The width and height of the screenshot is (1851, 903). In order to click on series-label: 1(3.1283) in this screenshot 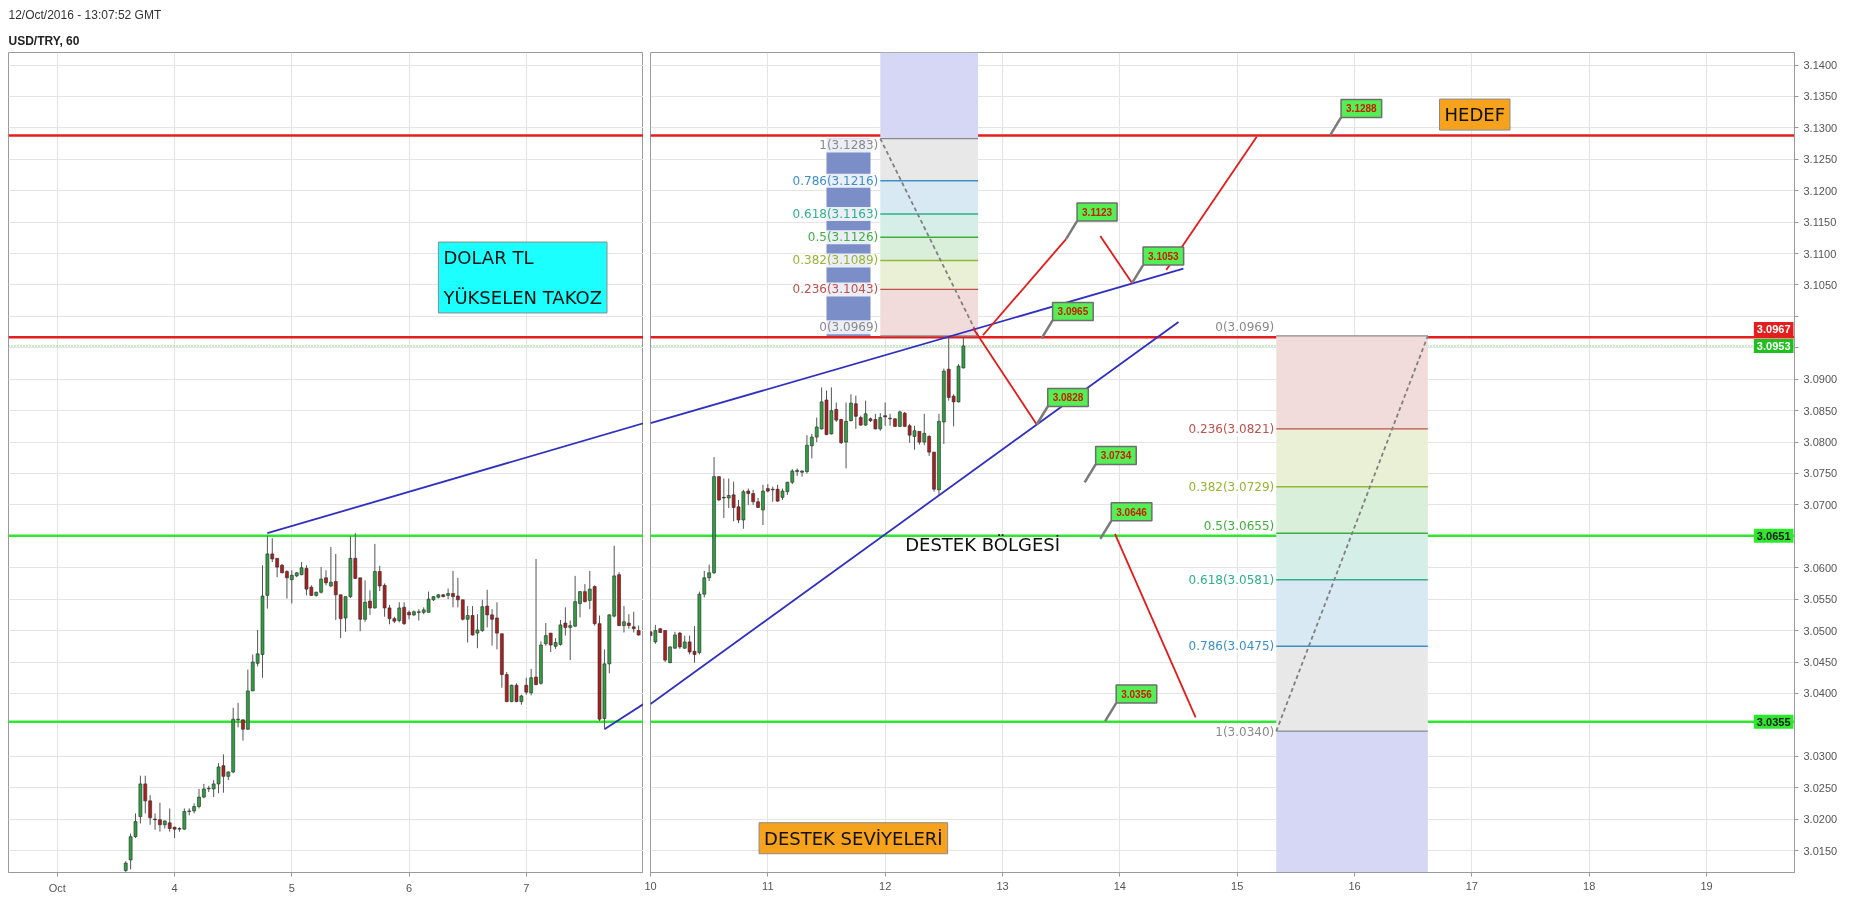, I will do `click(849, 145)`.